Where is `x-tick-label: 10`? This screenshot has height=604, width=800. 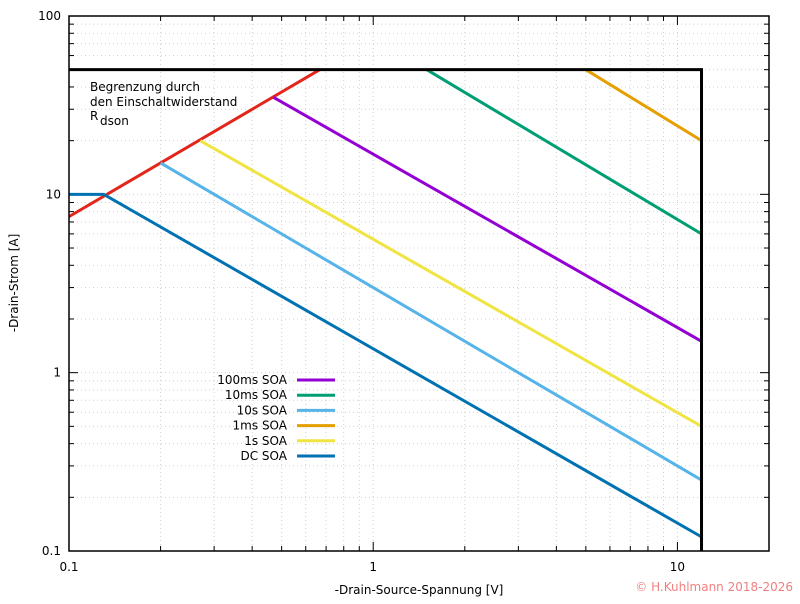 x-tick-label: 10 is located at coordinates (677, 567).